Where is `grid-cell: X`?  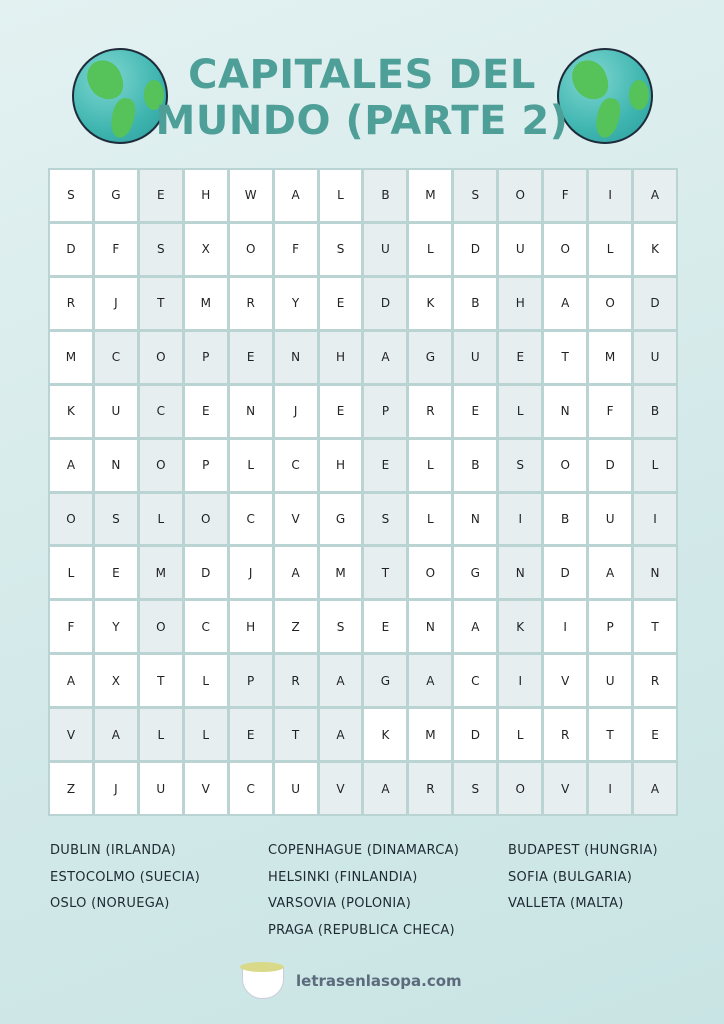
grid-cell: X is located at coordinates (115, 681).